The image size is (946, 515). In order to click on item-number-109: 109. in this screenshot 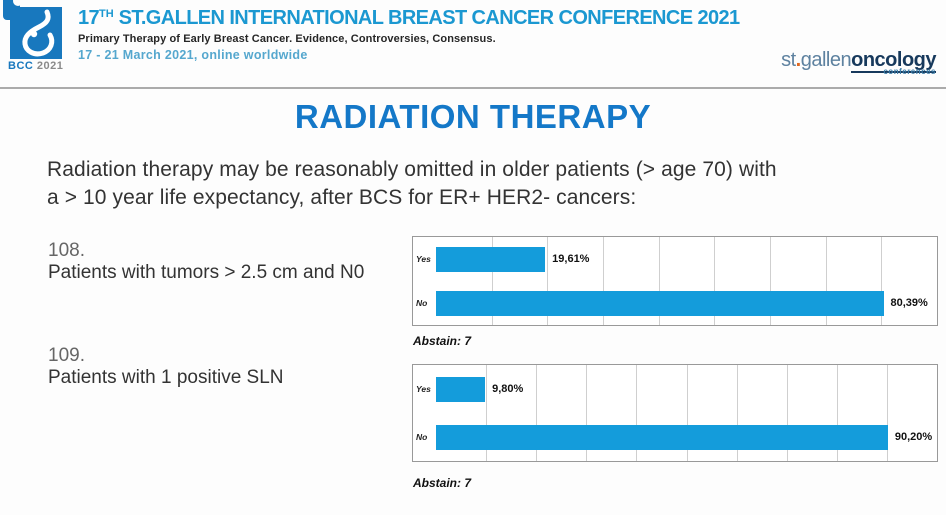, I will do `click(66, 355)`.